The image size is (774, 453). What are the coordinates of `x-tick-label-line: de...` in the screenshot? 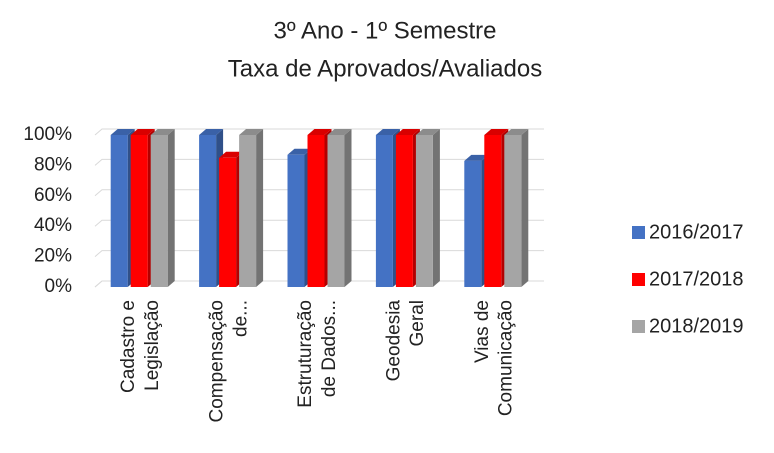 It's located at (240, 318).